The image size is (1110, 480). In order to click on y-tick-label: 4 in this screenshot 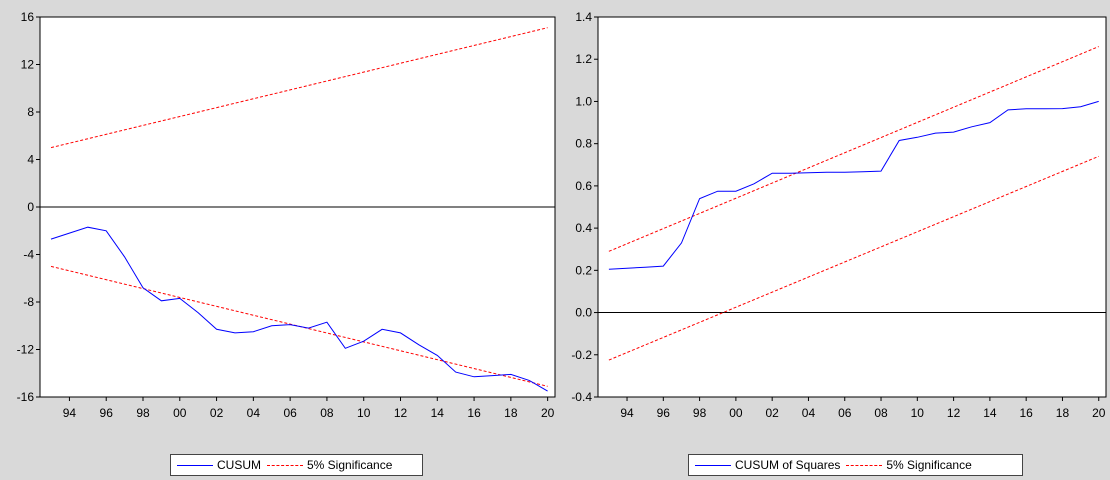, I will do `click(30, 160)`.